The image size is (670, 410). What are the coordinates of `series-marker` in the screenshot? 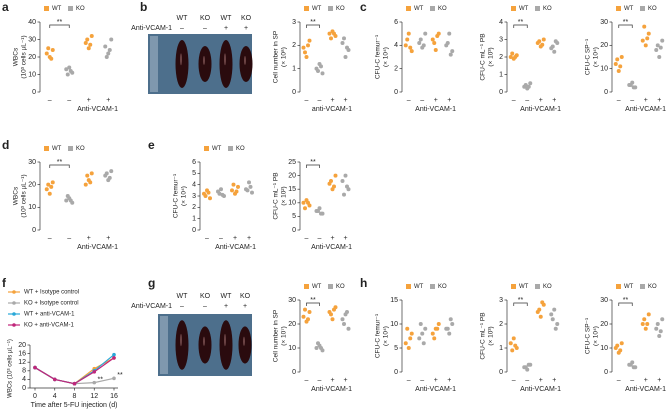 It's located at (114, 354).